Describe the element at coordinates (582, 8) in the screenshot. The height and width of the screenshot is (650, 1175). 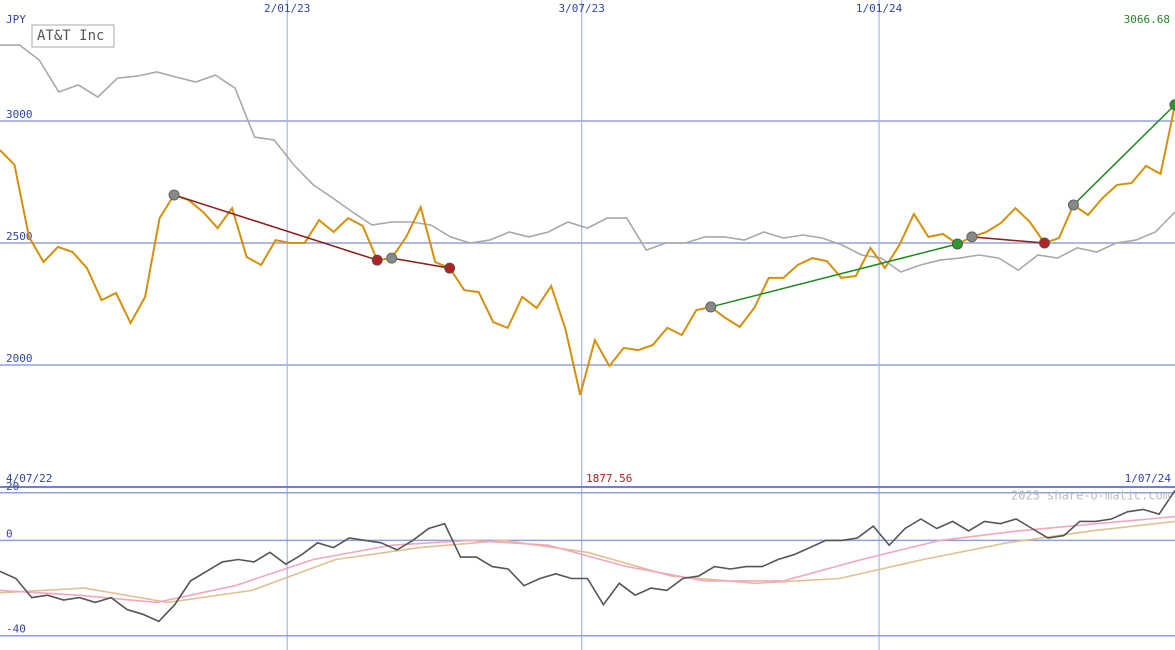
I see `x-tick-label: 3/07/23` at that location.